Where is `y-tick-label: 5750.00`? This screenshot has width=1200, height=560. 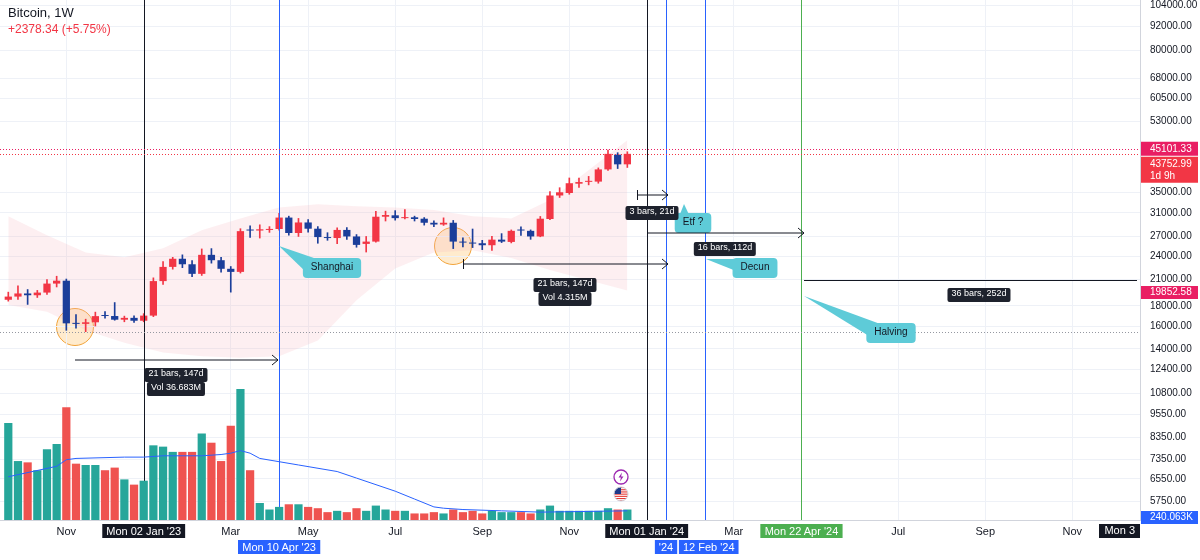 y-tick-label: 5750.00 is located at coordinates (1168, 500).